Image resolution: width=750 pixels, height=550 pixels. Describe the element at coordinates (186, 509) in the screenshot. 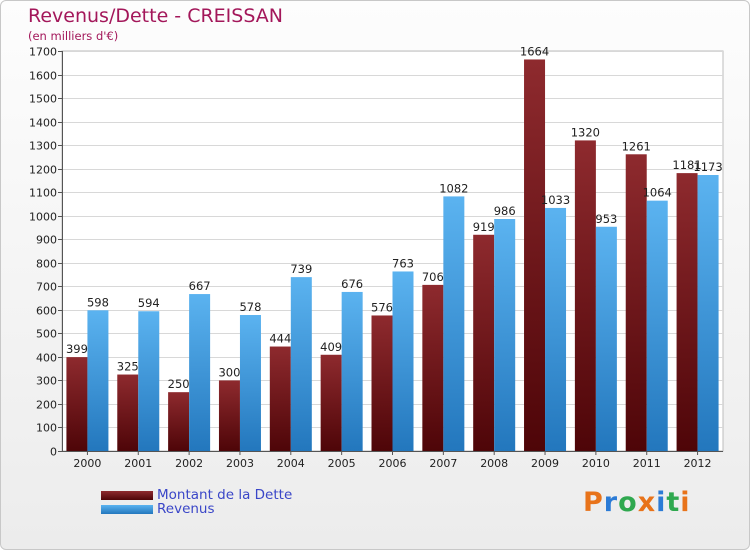

I see `legend-label-revenus: Revenus` at that location.